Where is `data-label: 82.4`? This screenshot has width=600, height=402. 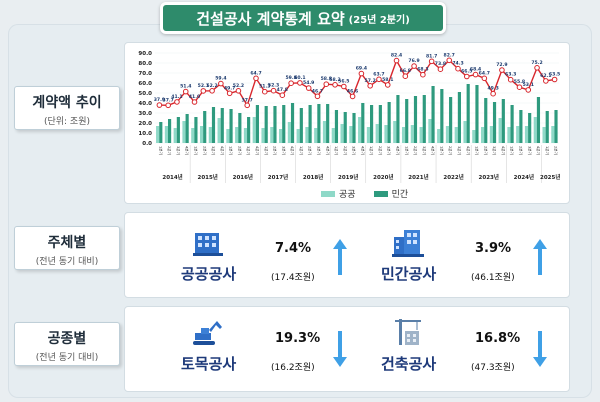
data-label: 82.4 is located at coordinates (396, 56).